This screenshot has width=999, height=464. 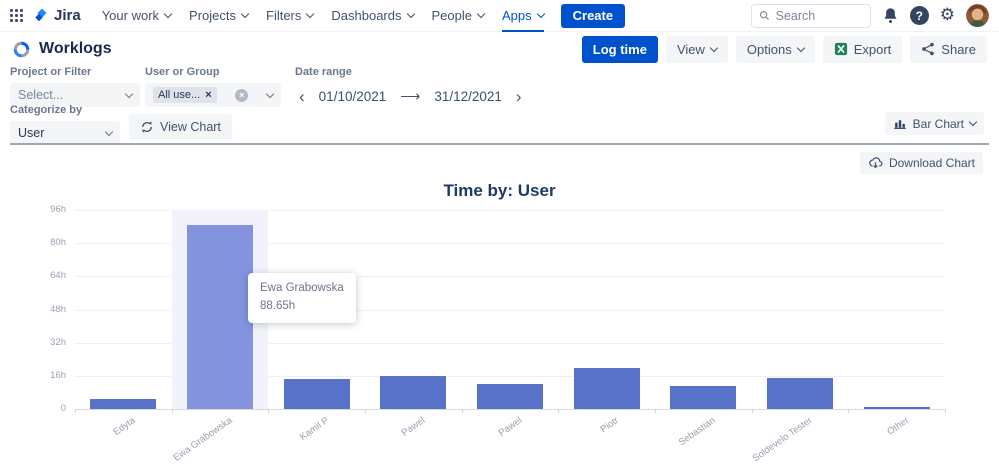 I want to click on help-icon: ?, so click(x=919, y=15).